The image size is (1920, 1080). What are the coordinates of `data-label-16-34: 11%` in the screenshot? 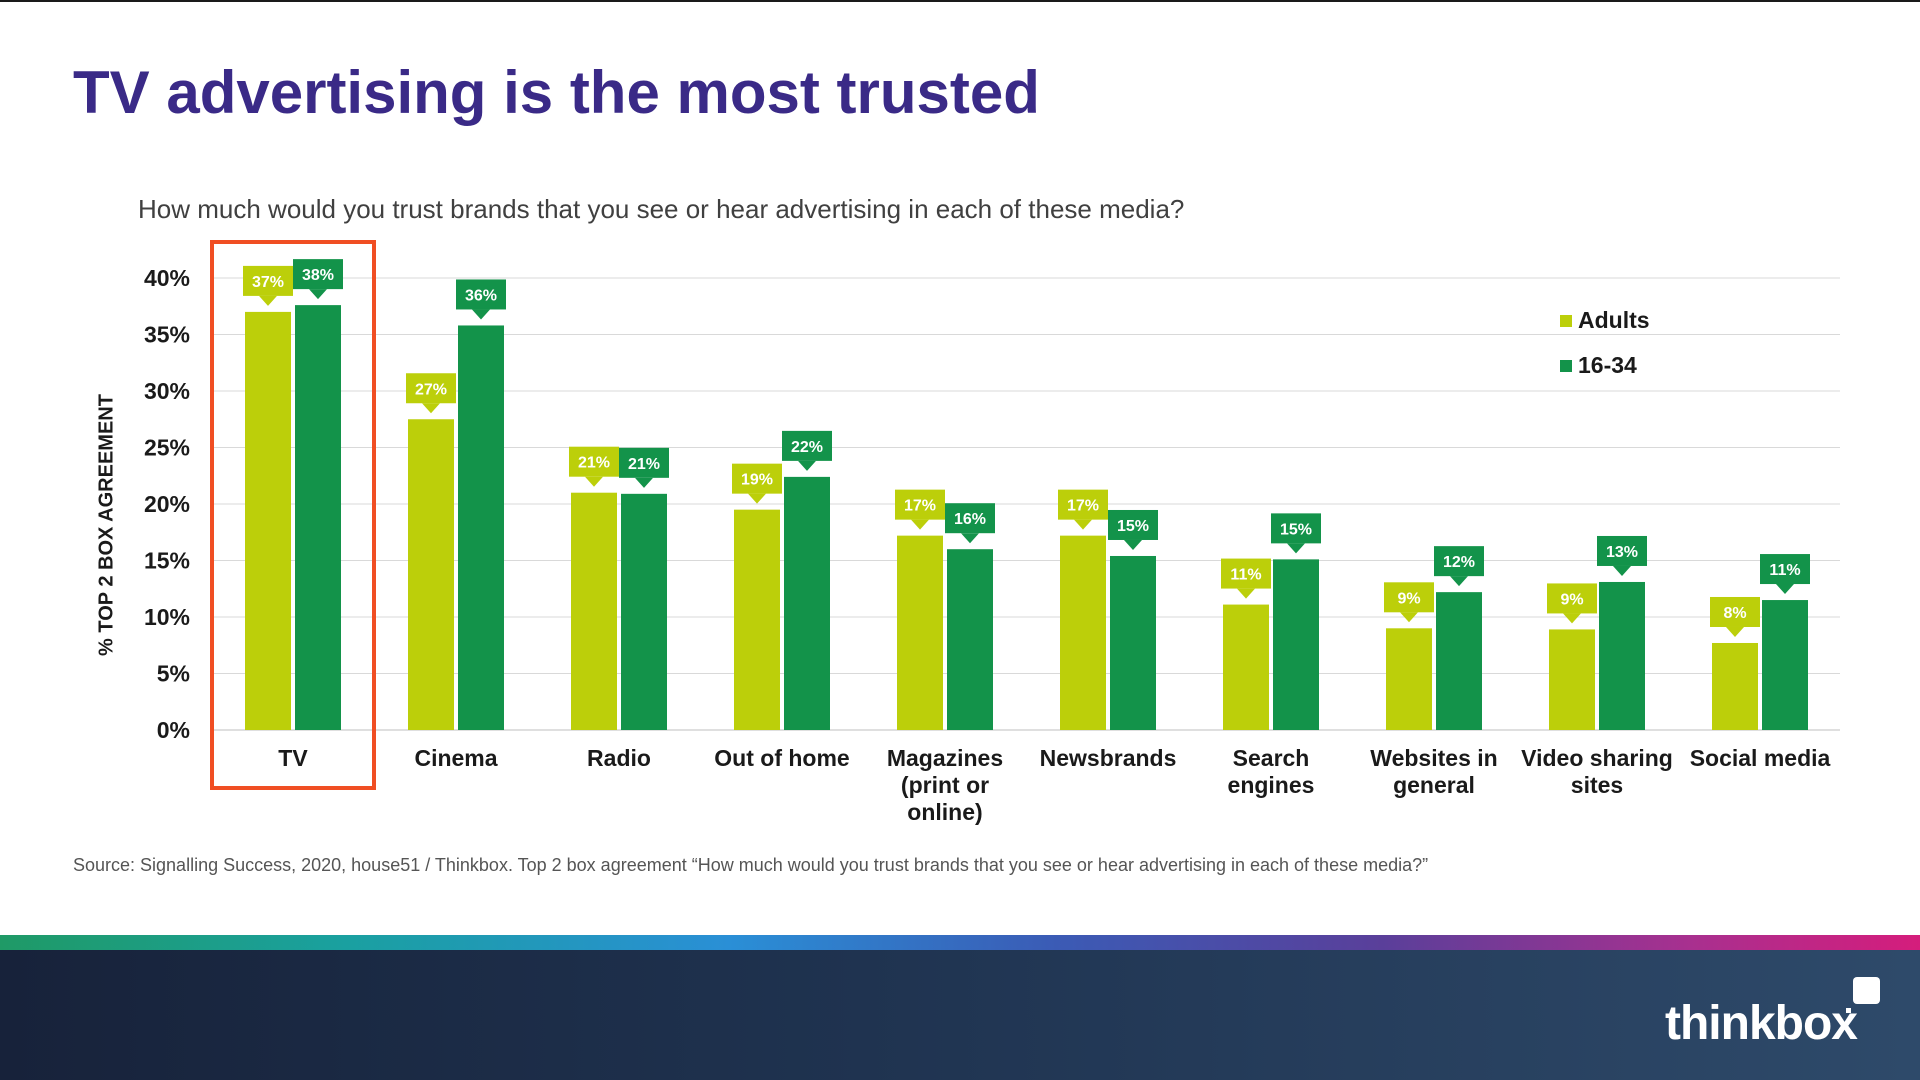 It's located at (1785, 574).